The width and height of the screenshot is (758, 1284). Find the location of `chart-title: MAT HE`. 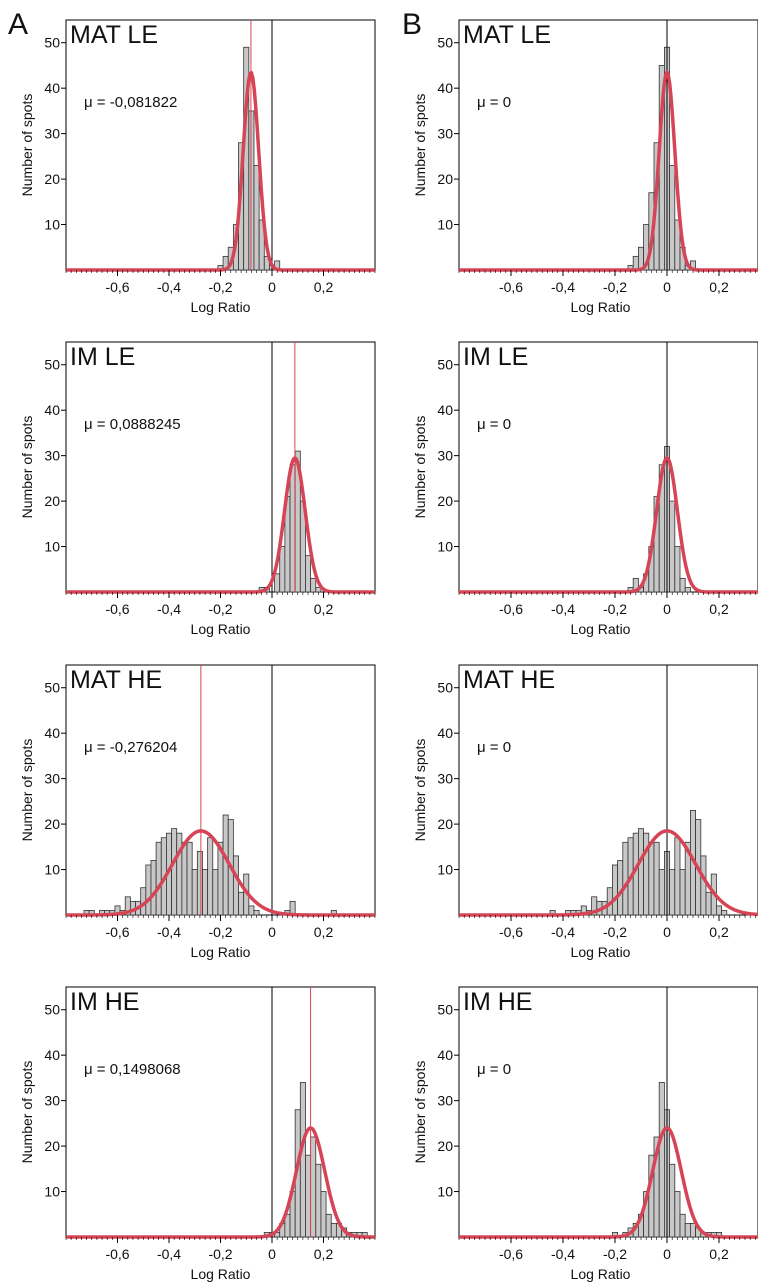

chart-title: MAT HE is located at coordinates (509, 680).